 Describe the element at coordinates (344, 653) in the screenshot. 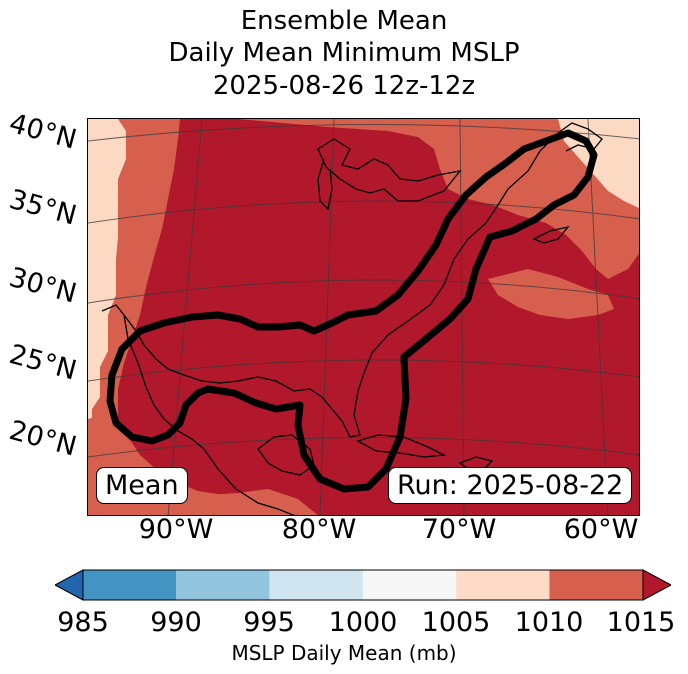

I see `colorbar-label: MSLP Daily Mean (mb)` at that location.